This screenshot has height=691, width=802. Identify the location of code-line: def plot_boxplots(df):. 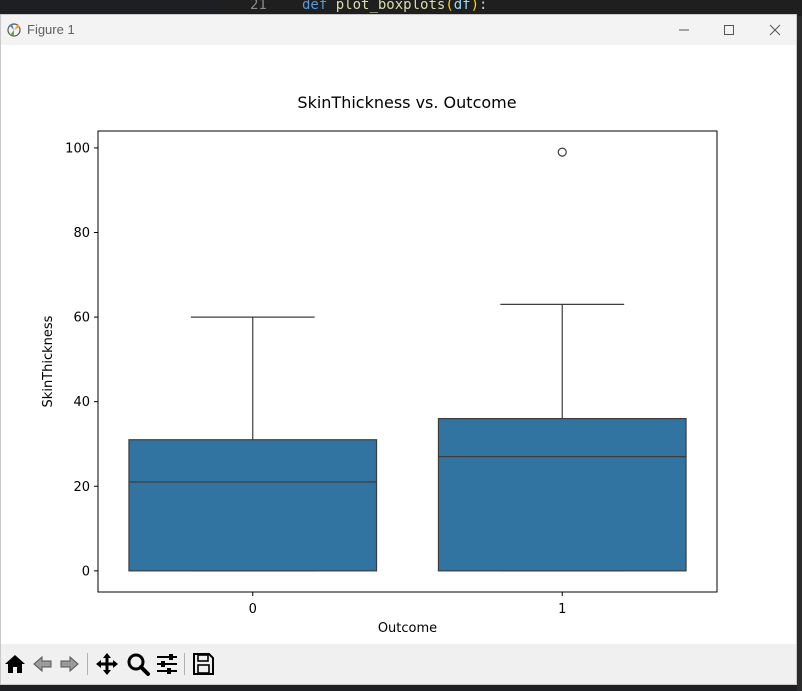
(394, 6).